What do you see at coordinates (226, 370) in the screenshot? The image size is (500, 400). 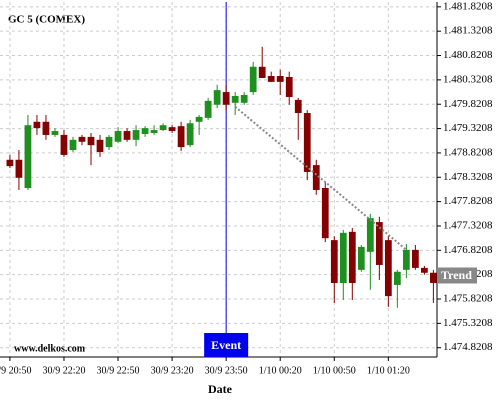 I see `x-tick-label: 30/9 23:50` at bounding box center [226, 370].